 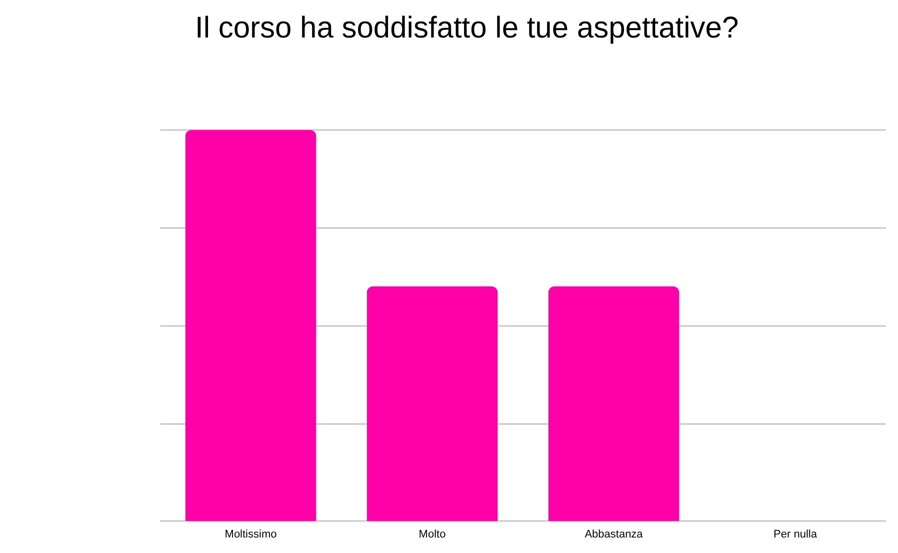 I want to click on x-tick-label: Abbastanza, so click(x=614, y=534).